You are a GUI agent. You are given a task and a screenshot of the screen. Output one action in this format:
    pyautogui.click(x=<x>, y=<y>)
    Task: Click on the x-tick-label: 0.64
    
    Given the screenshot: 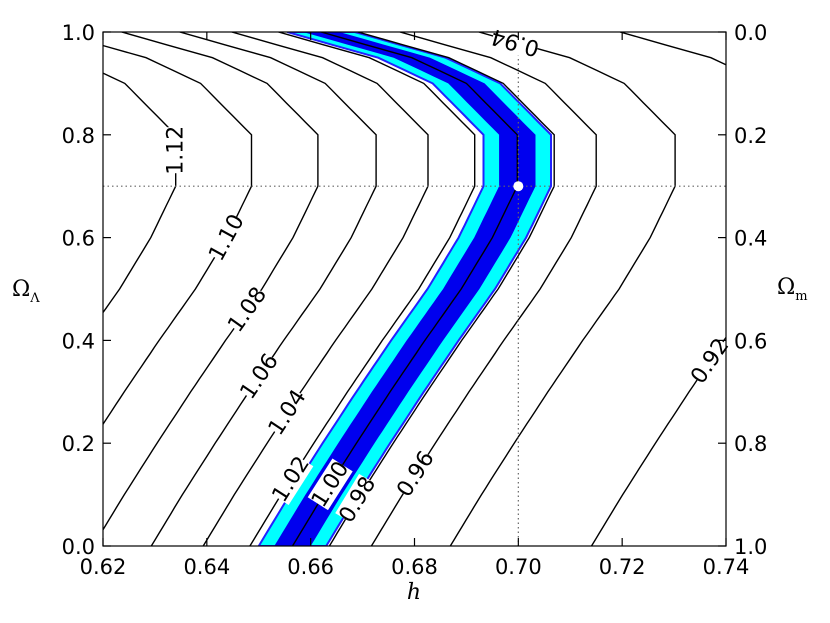 What is the action you would take?
    pyautogui.click(x=206, y=567)
    